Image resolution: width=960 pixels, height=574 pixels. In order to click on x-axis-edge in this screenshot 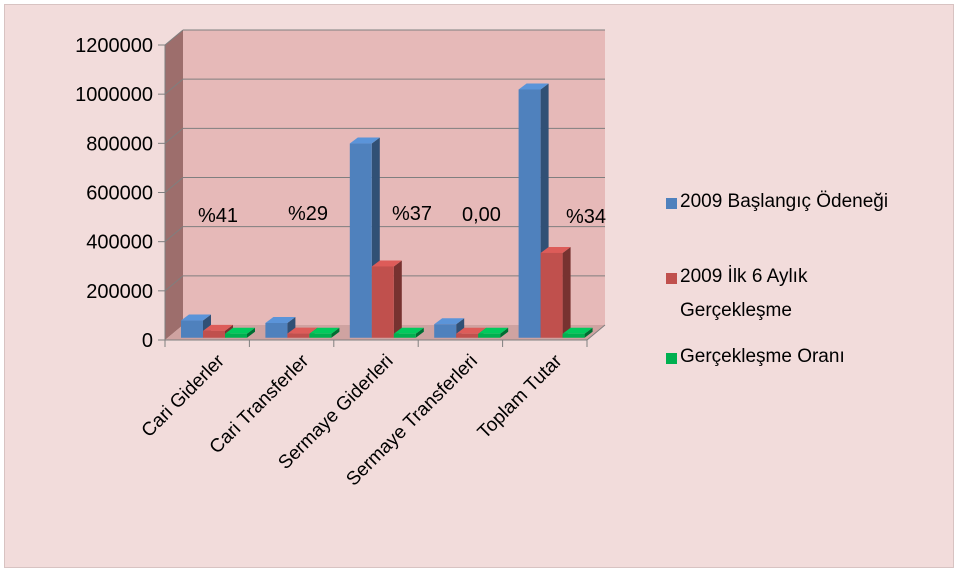, I will do `click(596, 332)`.